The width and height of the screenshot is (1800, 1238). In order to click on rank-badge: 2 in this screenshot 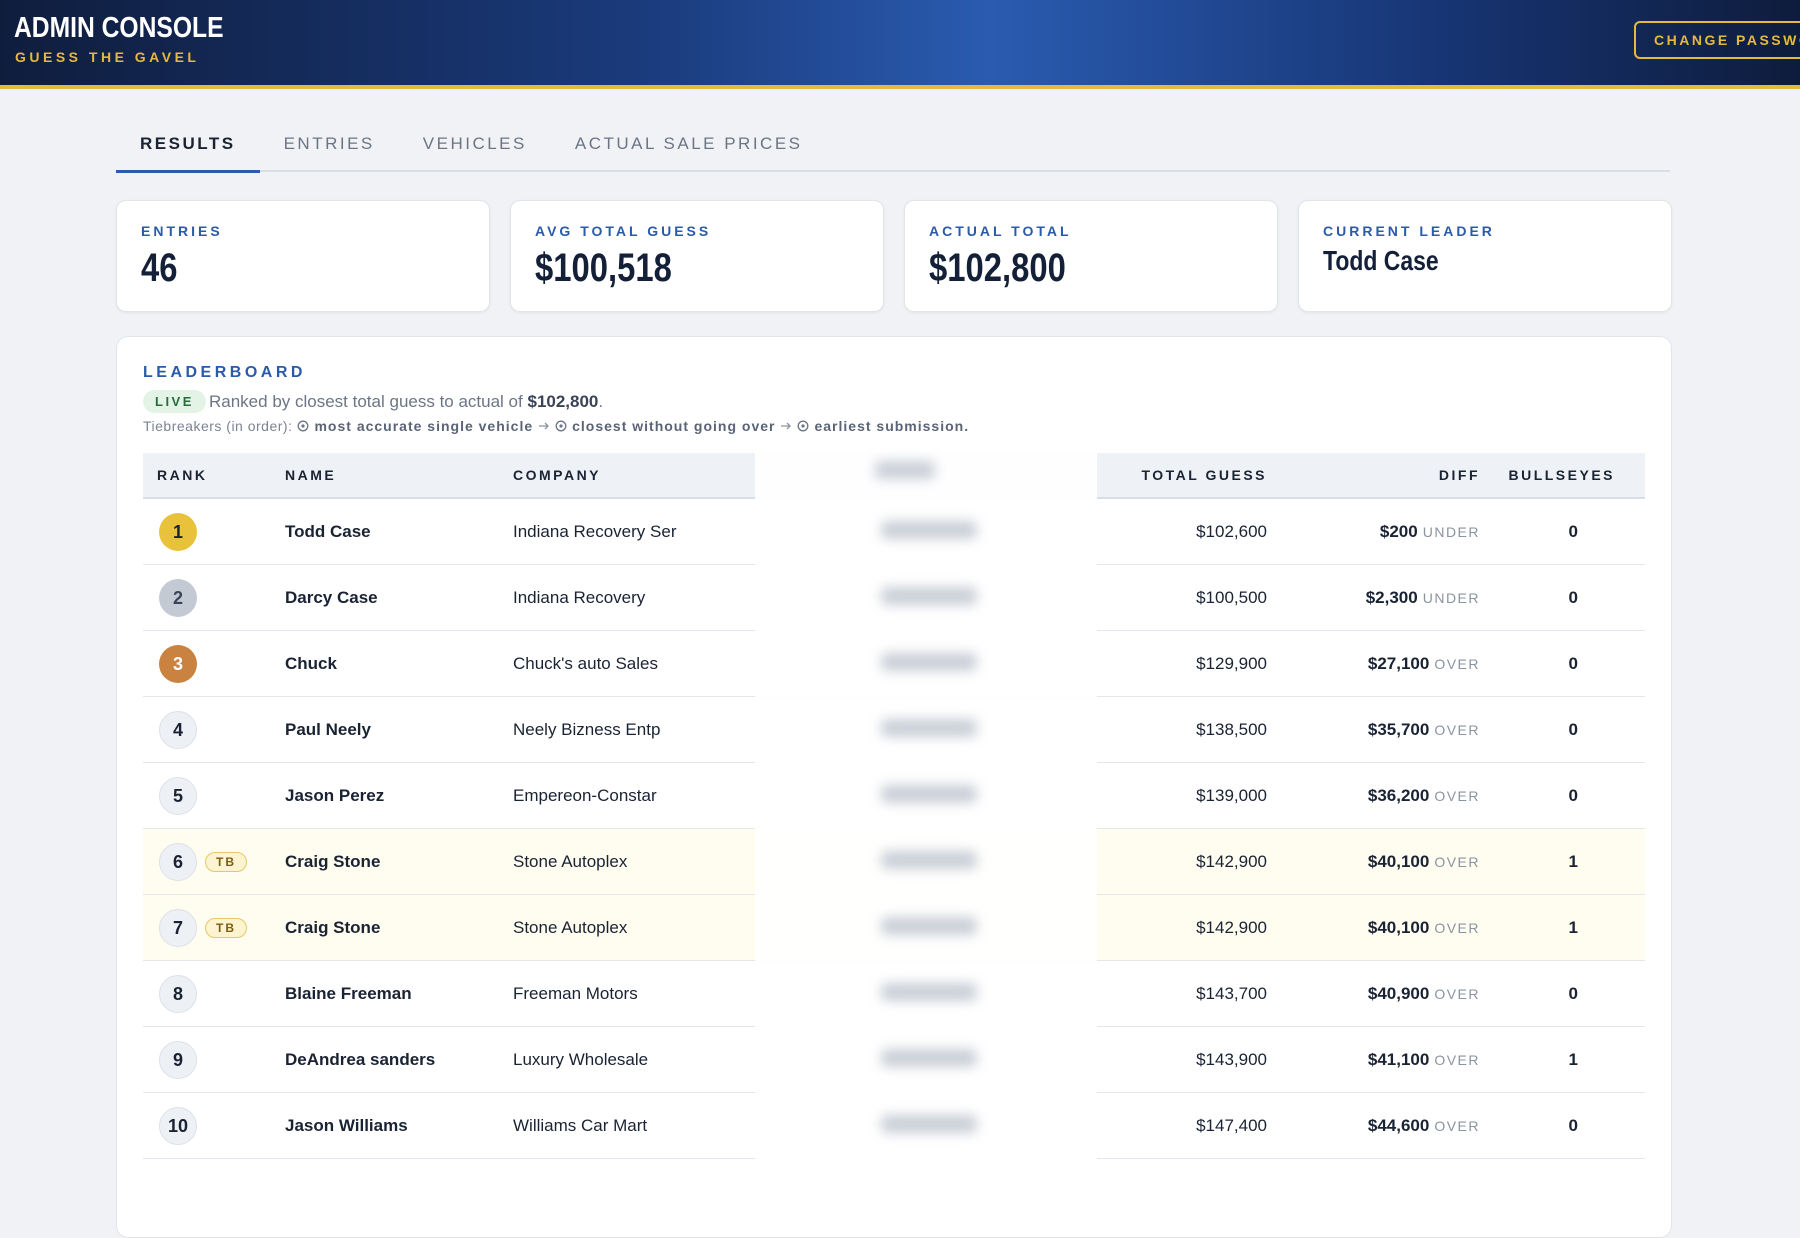, I will do `click(178, 598)`.